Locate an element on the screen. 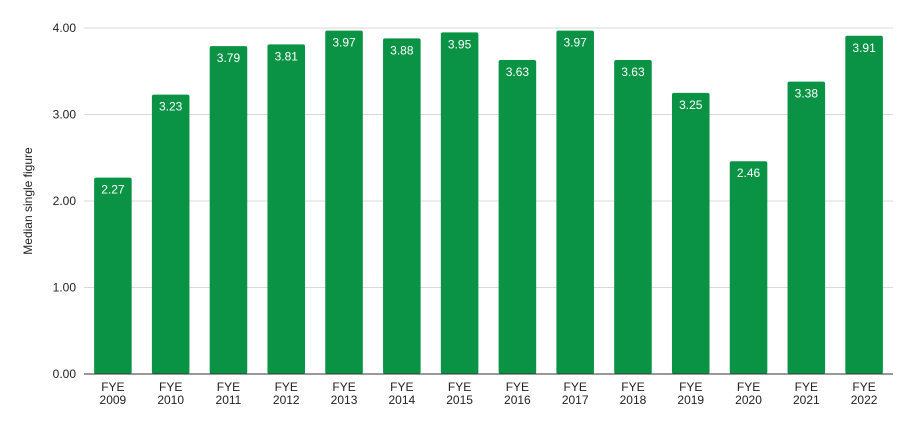 The height and width of the screenshot is (429, 914). x-tick-label: FYE 2018 is located at coordinates (633, 393).